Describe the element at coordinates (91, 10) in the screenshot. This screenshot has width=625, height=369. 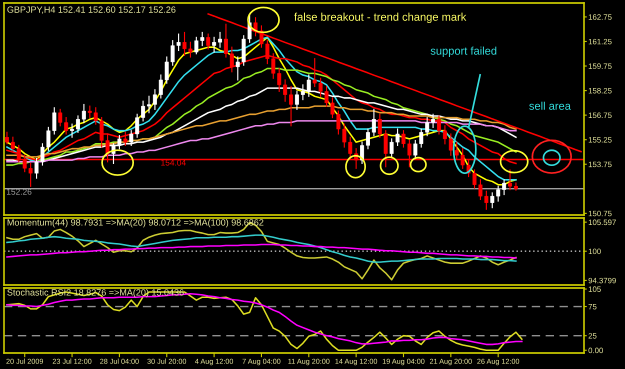
I see `chart-title: GBPJPY,H4 152.41 152.60 152.17 152.26` at that location.